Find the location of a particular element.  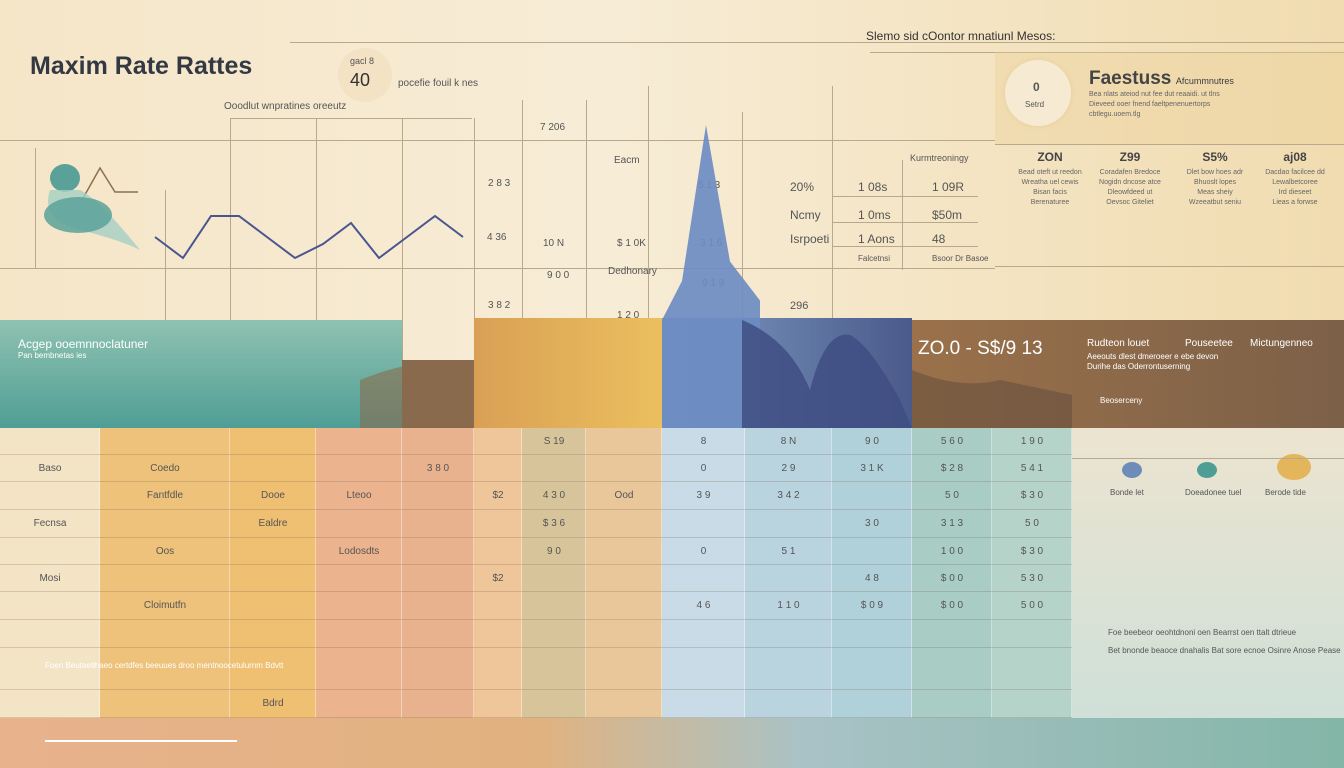

top-table-cell: 48 is located at coordinates (939, 239).